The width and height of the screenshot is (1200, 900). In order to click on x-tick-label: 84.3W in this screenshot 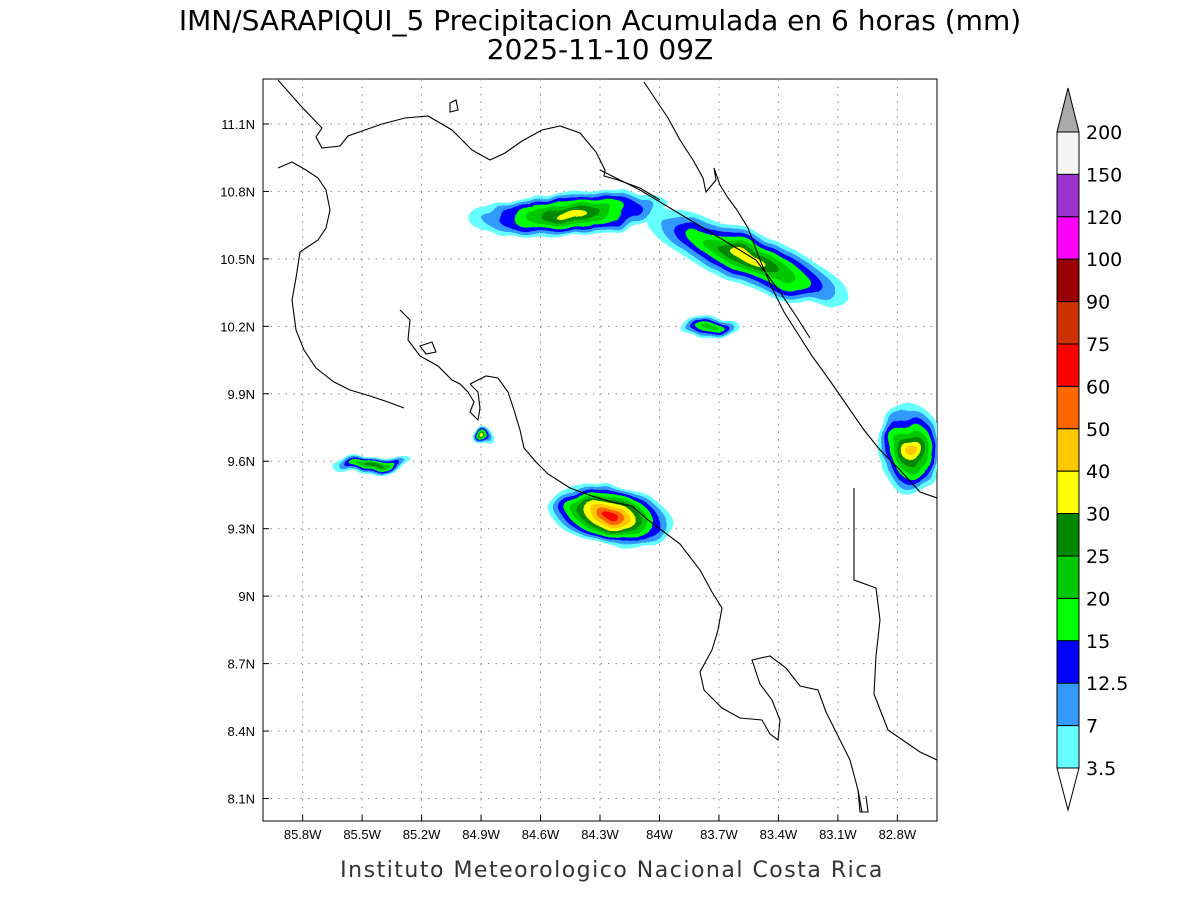, I will do `click(600, 834)`.